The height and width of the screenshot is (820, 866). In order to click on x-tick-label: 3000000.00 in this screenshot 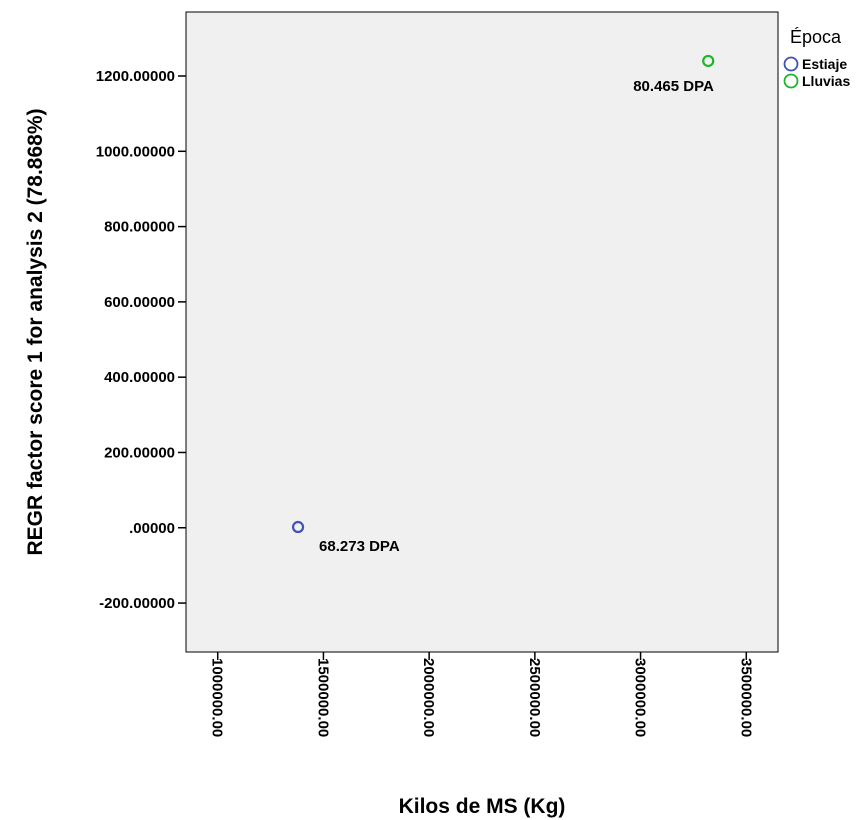, I will do `click(640, 697)`.